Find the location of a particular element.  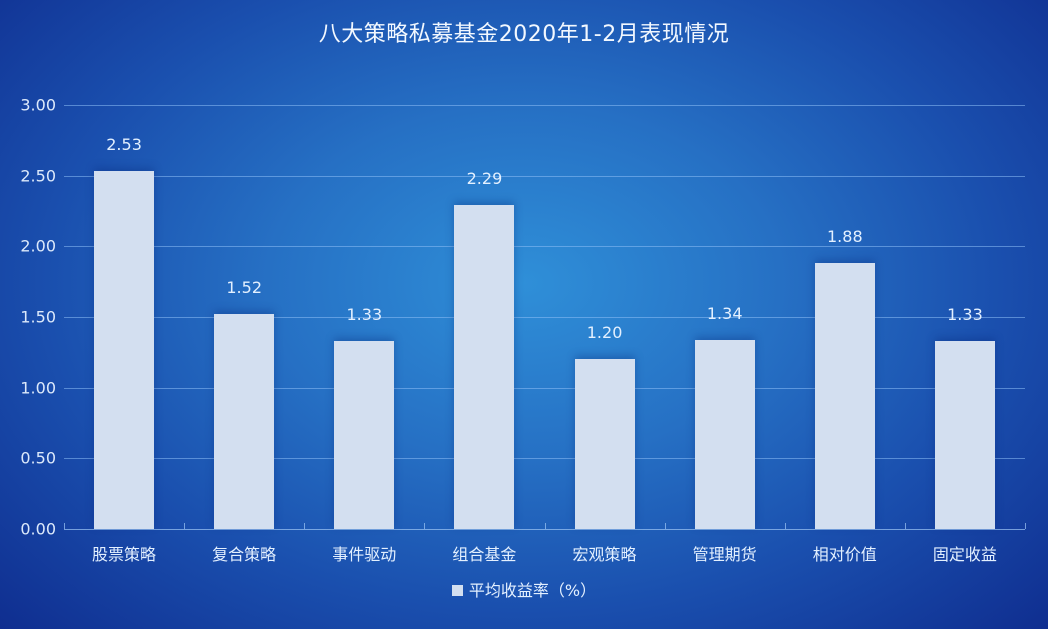

x-category-label: 组合基金 is located at coordinates (484, 554).